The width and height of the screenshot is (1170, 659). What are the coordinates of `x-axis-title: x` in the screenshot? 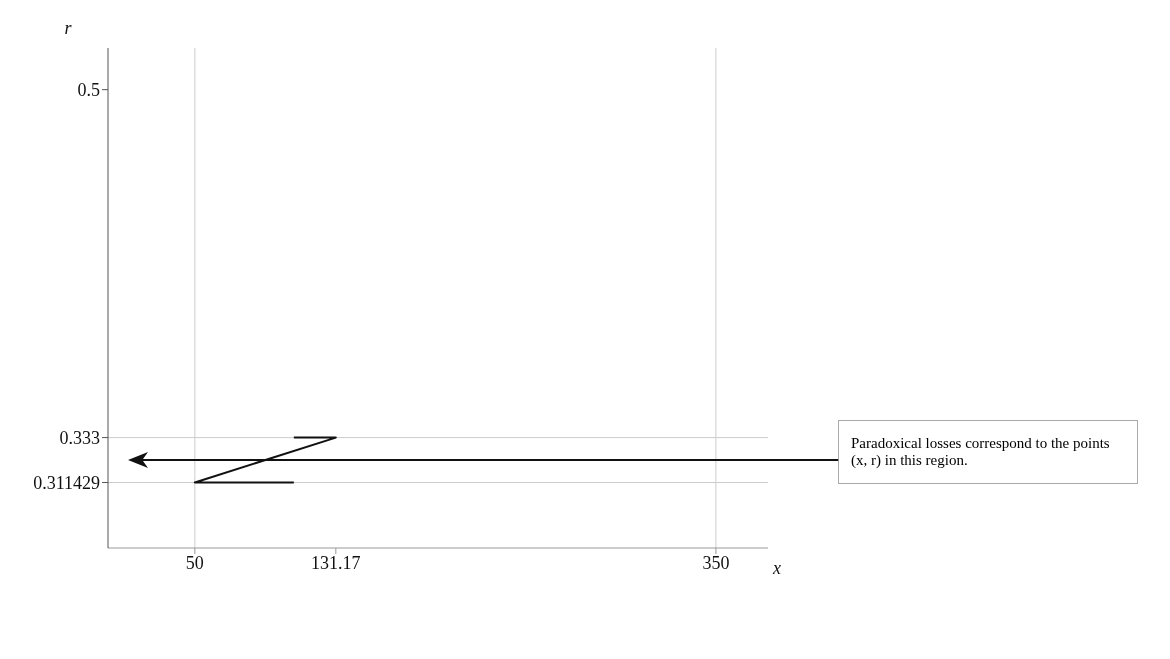 It's located at (776, 568).